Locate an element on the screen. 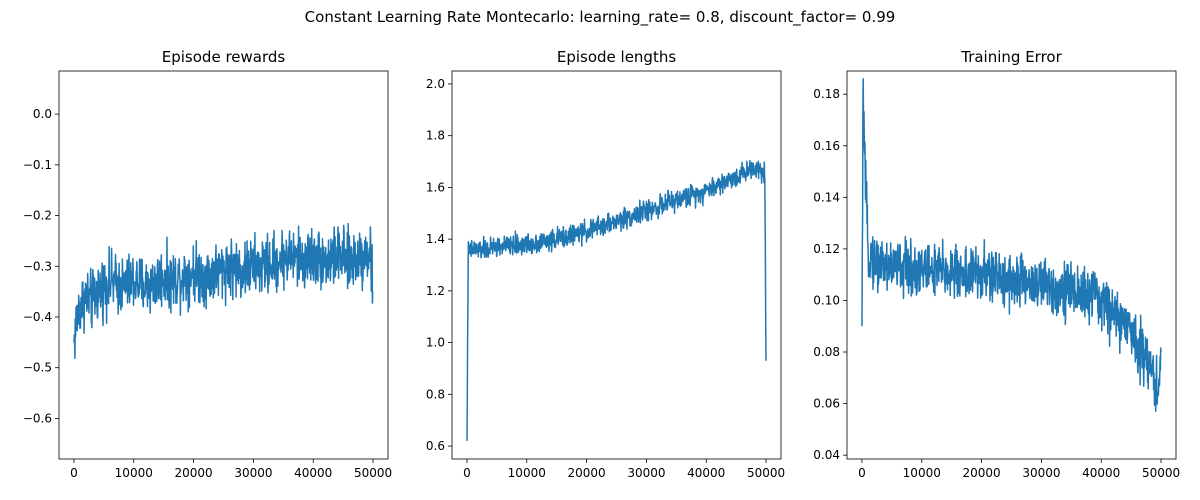 The height and width of the screenshot is (500, 1200). y-tick-label: 0.14 is located at coordinates (826, 197).